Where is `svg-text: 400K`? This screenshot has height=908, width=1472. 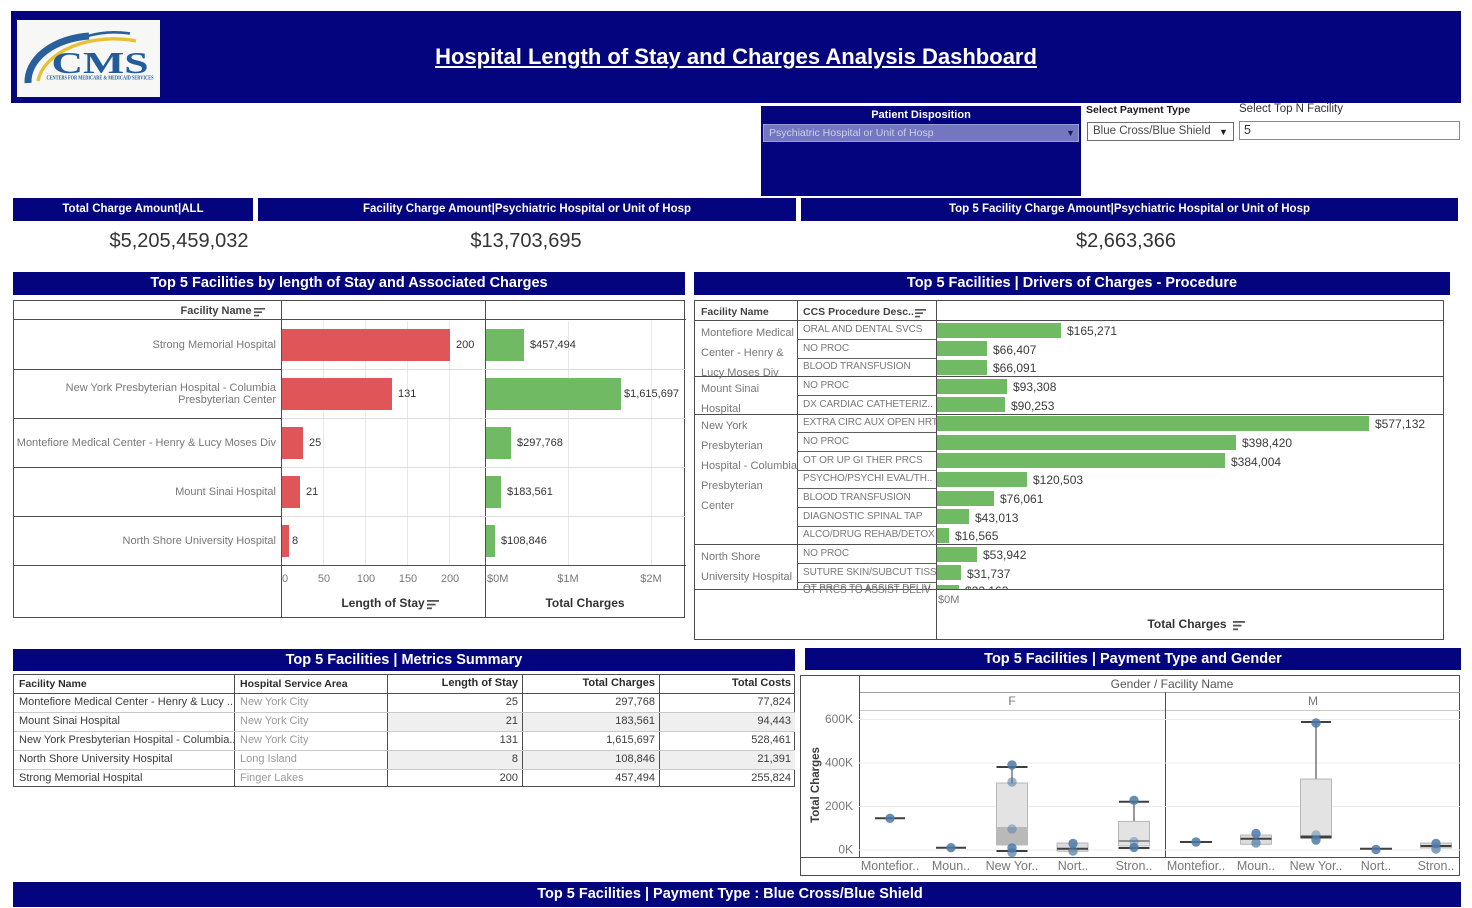
svg-text: 400K is located at coordinates (839, 763).